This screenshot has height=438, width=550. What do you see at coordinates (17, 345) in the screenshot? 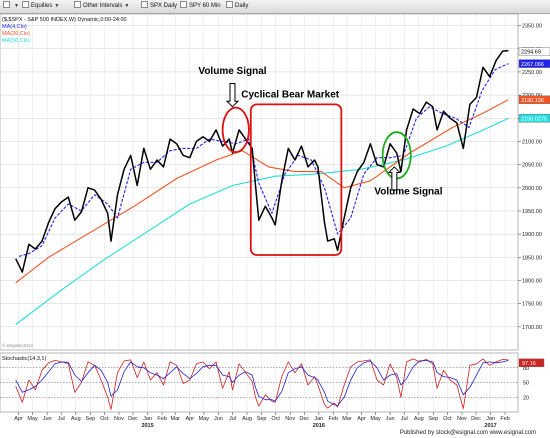
I see `watermark: © eSignal 2014` at bounding box center [17, 345].